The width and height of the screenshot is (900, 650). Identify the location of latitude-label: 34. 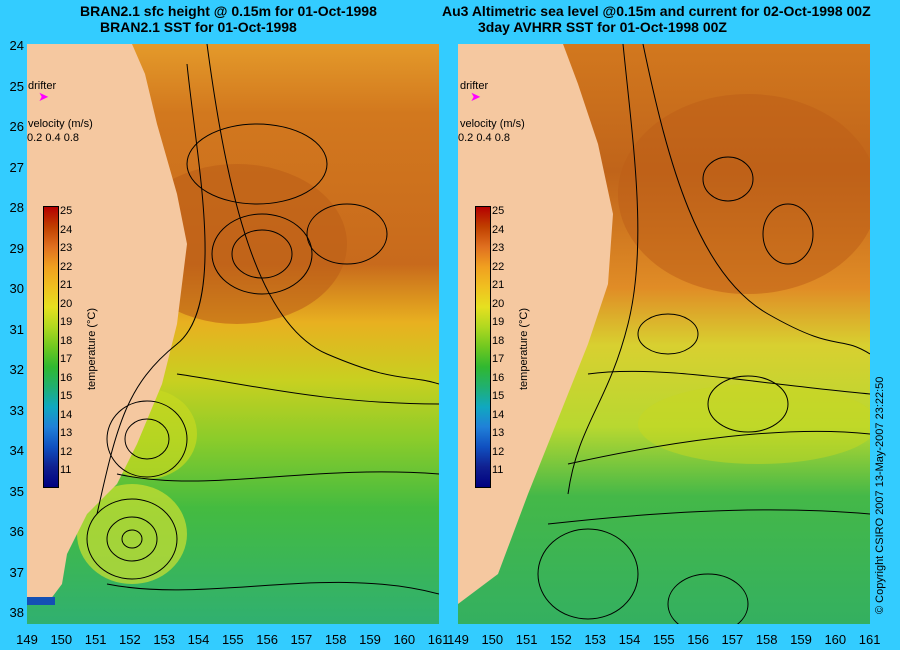
(16, 450).